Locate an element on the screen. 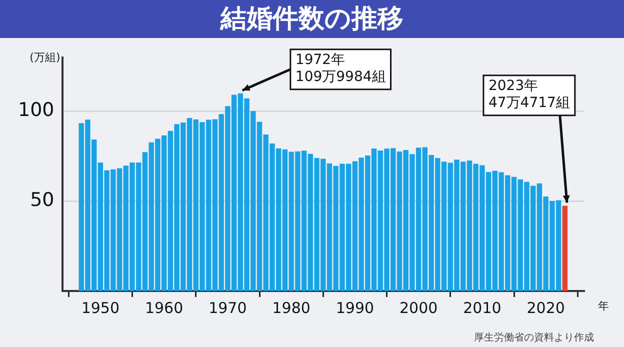 The image size is (624, 347). x-tick-label: 2020 is located at coordinates (545, 307).